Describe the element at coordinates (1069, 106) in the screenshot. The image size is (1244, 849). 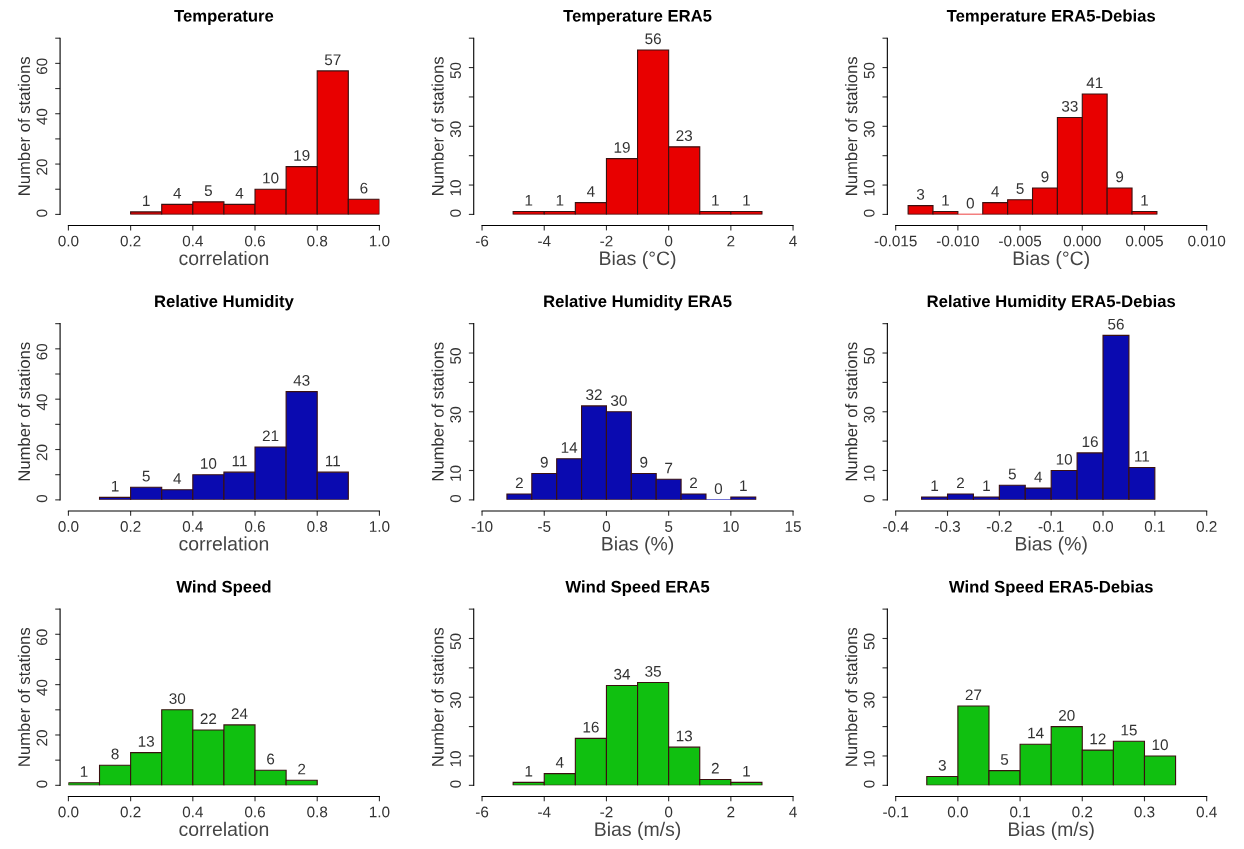
I see `data-label: 33` at that location.